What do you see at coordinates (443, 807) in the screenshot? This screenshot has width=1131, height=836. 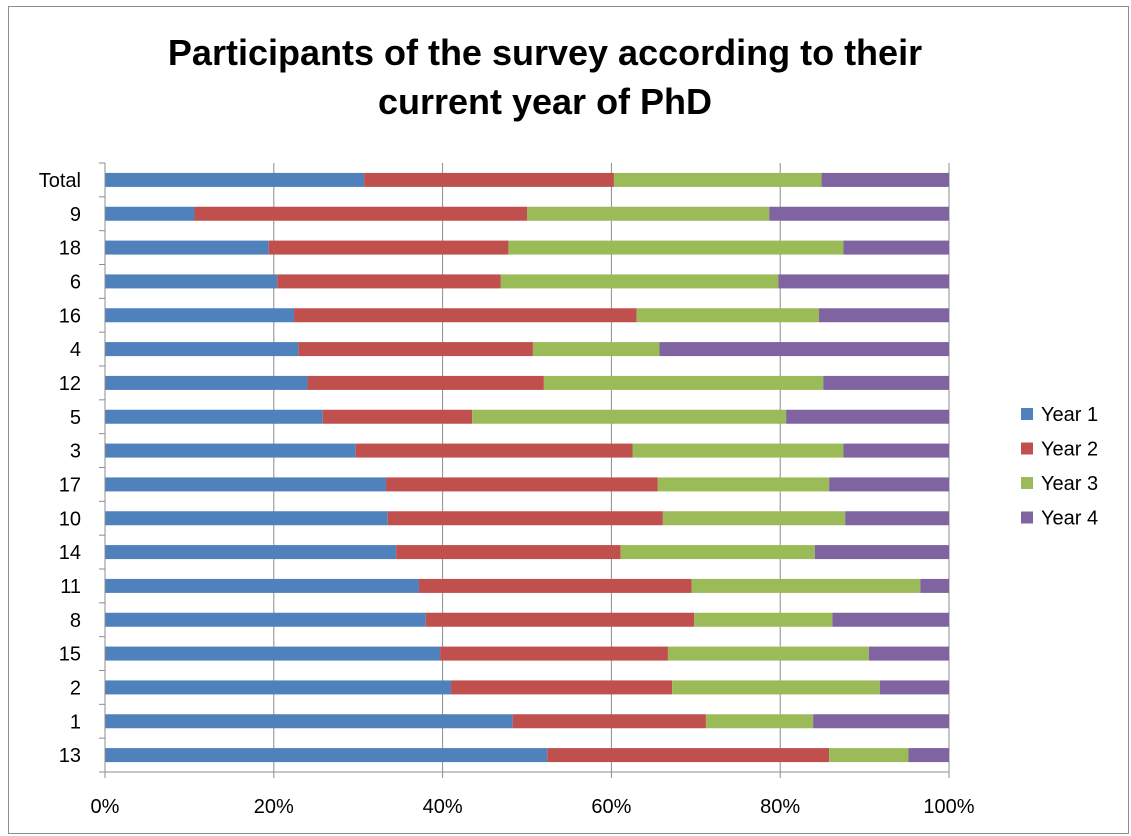 I see `x-tick-label: 40%` at bounding box center [443, 807].